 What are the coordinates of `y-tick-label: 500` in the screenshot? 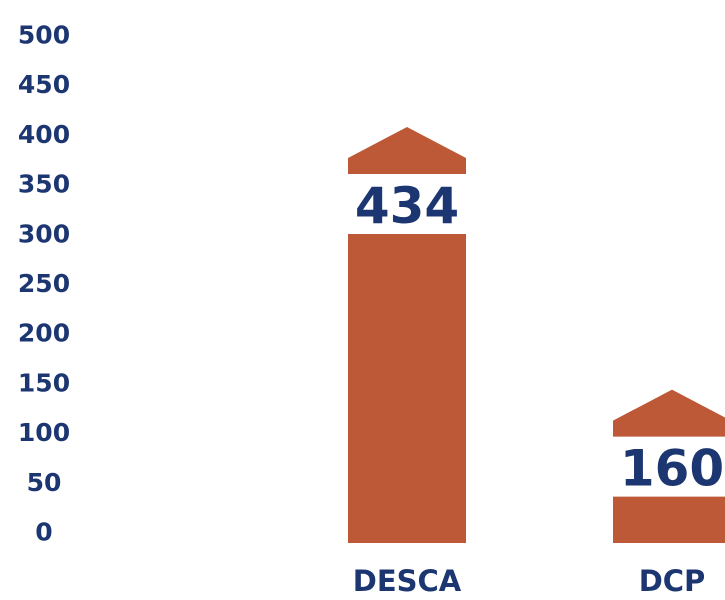 It's located at (44, 35).